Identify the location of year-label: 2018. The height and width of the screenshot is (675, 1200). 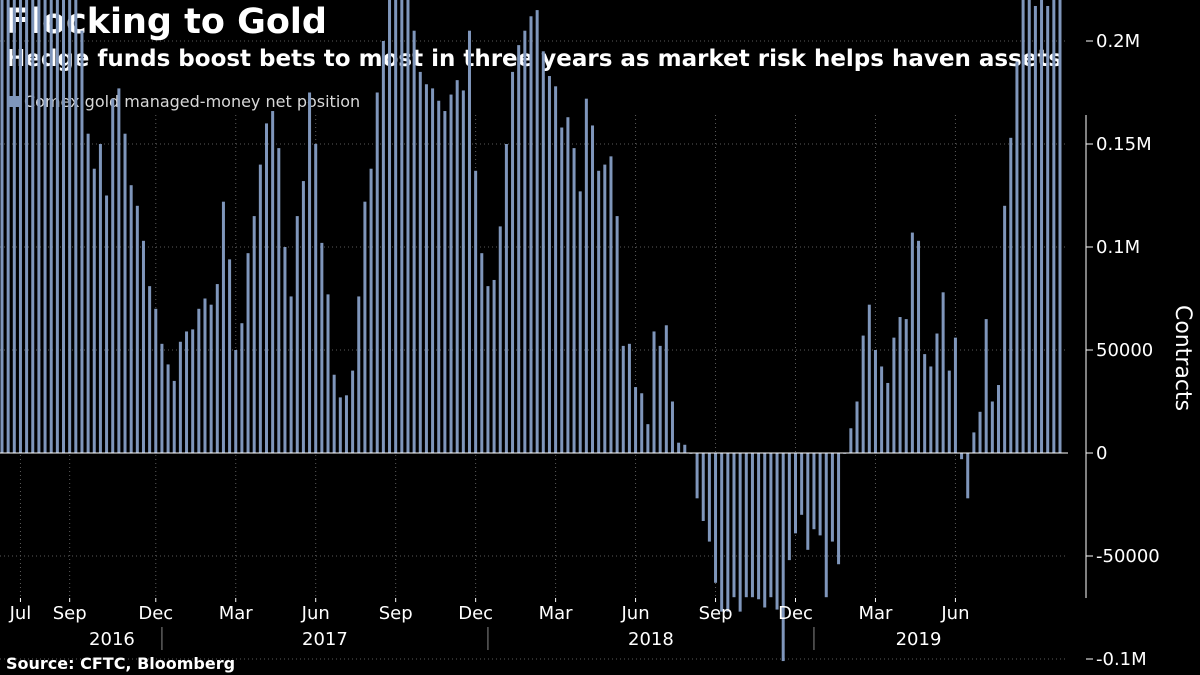
(651, 639).